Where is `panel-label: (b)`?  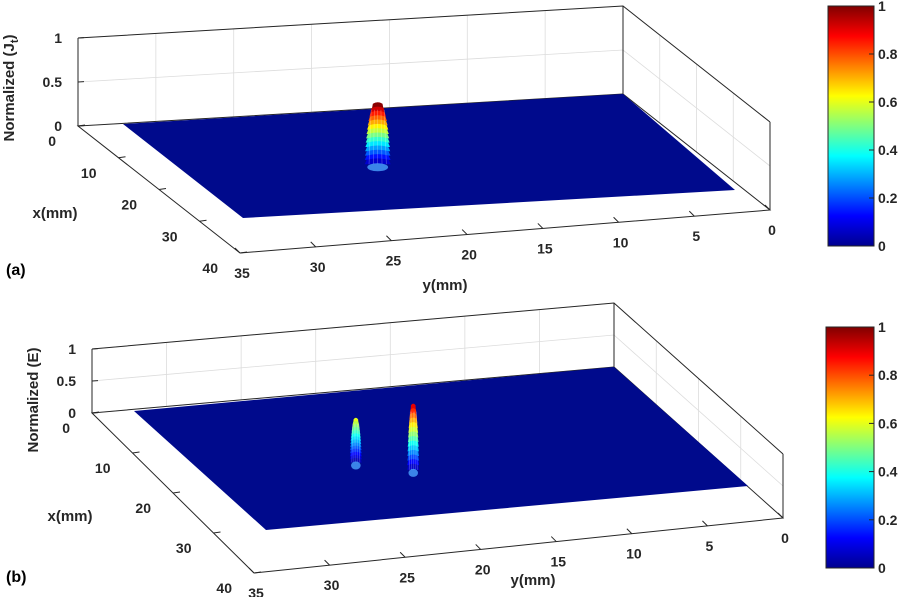 panel-label: (b) is located at coordinates (16, 577).